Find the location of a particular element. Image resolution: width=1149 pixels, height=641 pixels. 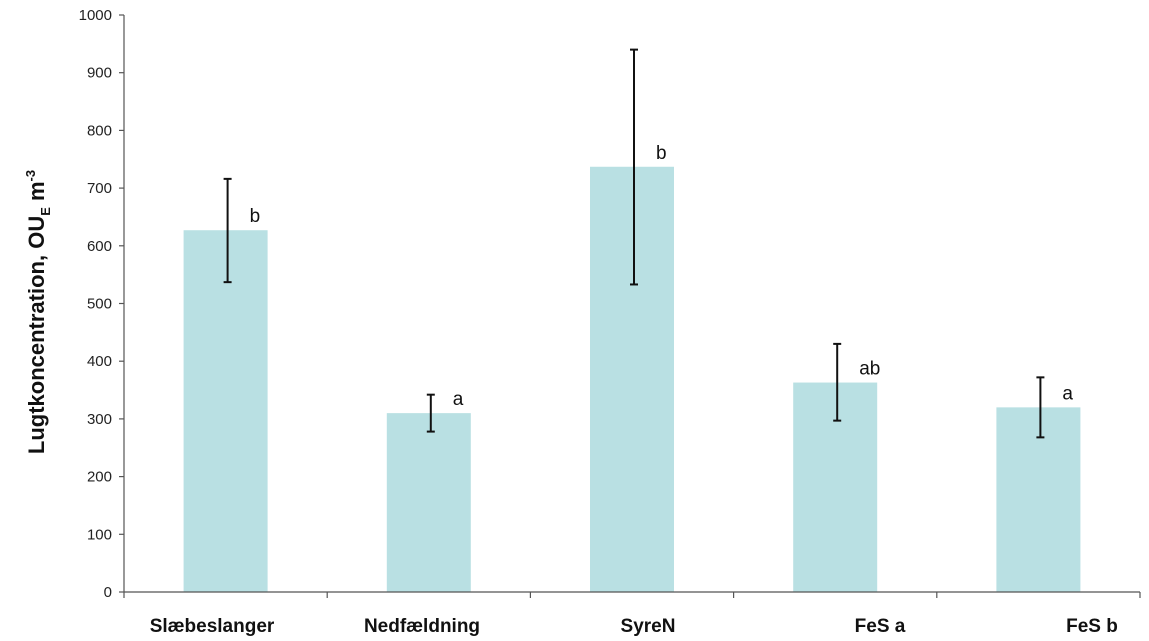

y-axis-label: Lugtkoncentration, OUE m-3 is located at coordinates (38, 312).